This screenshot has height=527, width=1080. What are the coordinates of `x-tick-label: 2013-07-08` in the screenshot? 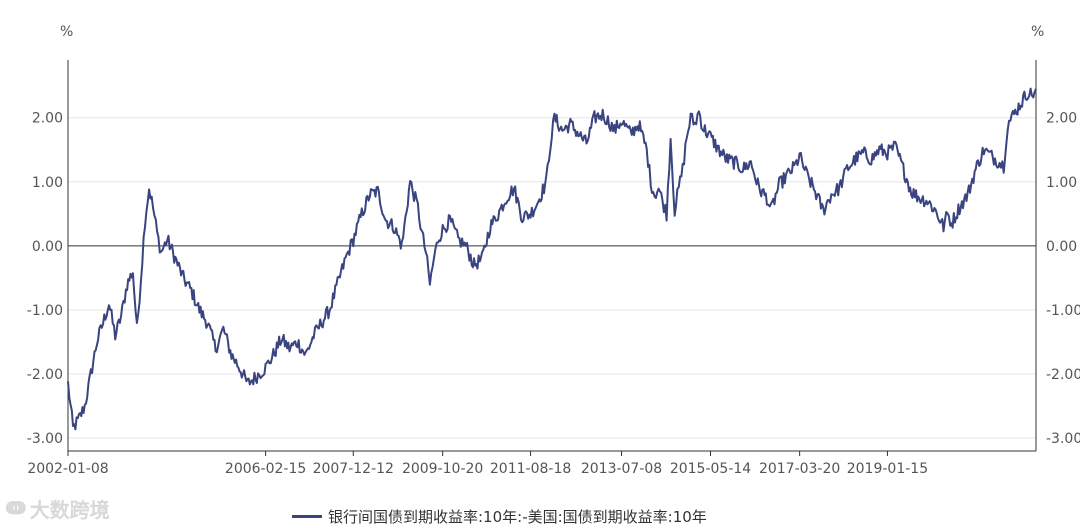 It's located at (621, 469).